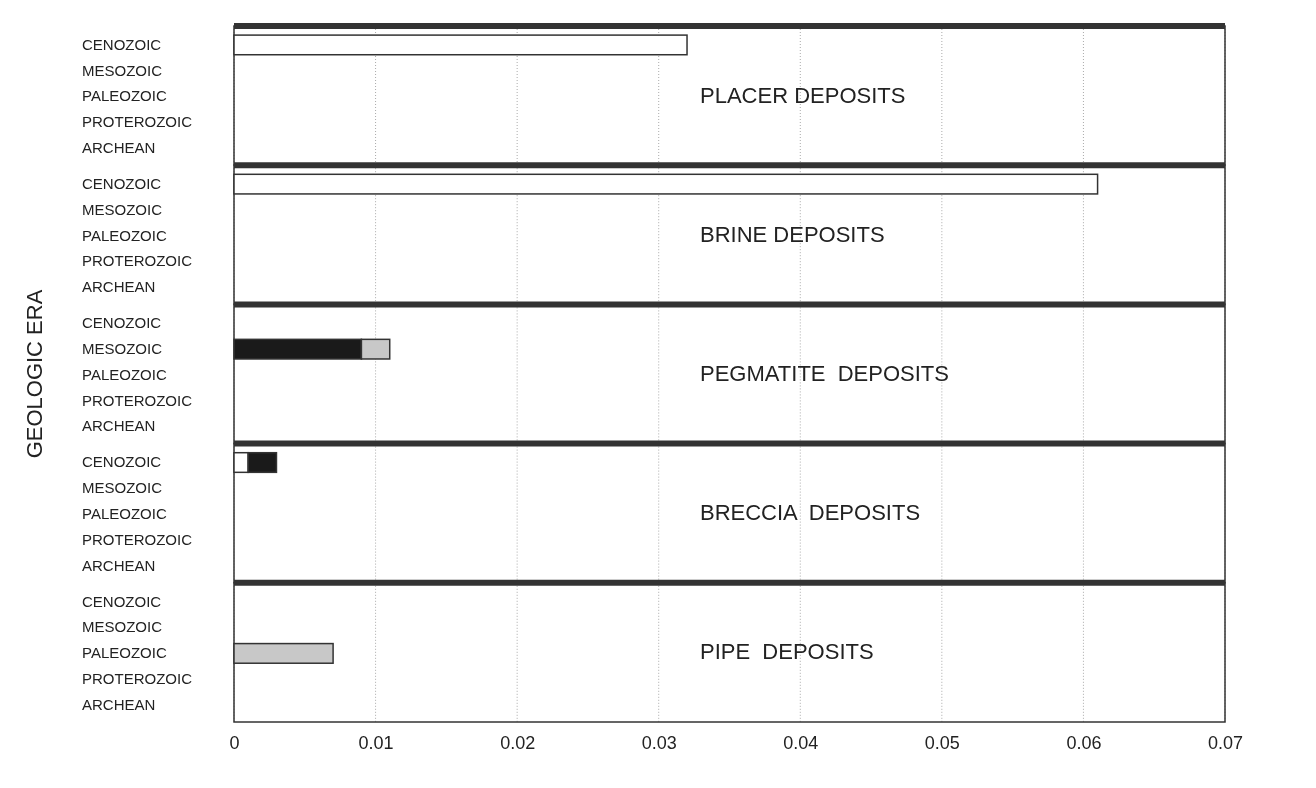  What do you see at coordinates (792, 234) in the screenshot?
I see `annotation: BRINE DEPOSITS` at bounding box center [792, 234].